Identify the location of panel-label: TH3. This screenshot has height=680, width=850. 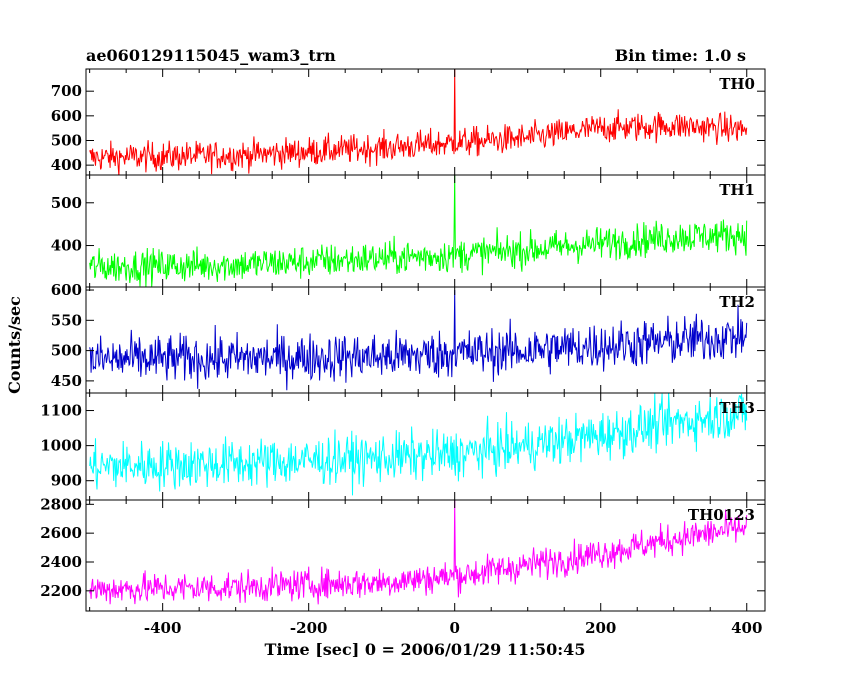
(737, 408).